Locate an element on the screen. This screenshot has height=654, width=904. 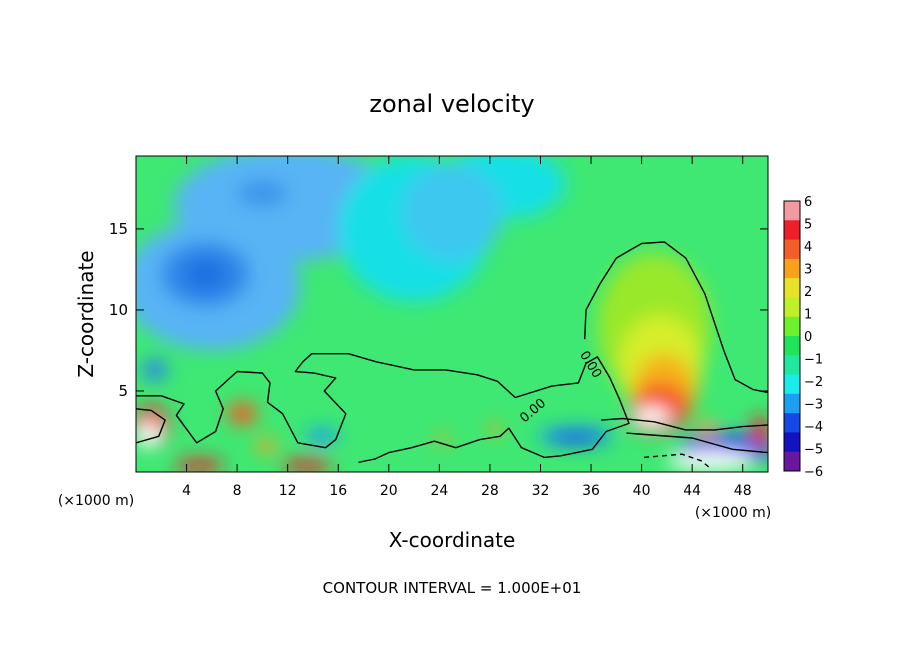
colorbar-label-7: −1 is located at coordinates (813, 360).